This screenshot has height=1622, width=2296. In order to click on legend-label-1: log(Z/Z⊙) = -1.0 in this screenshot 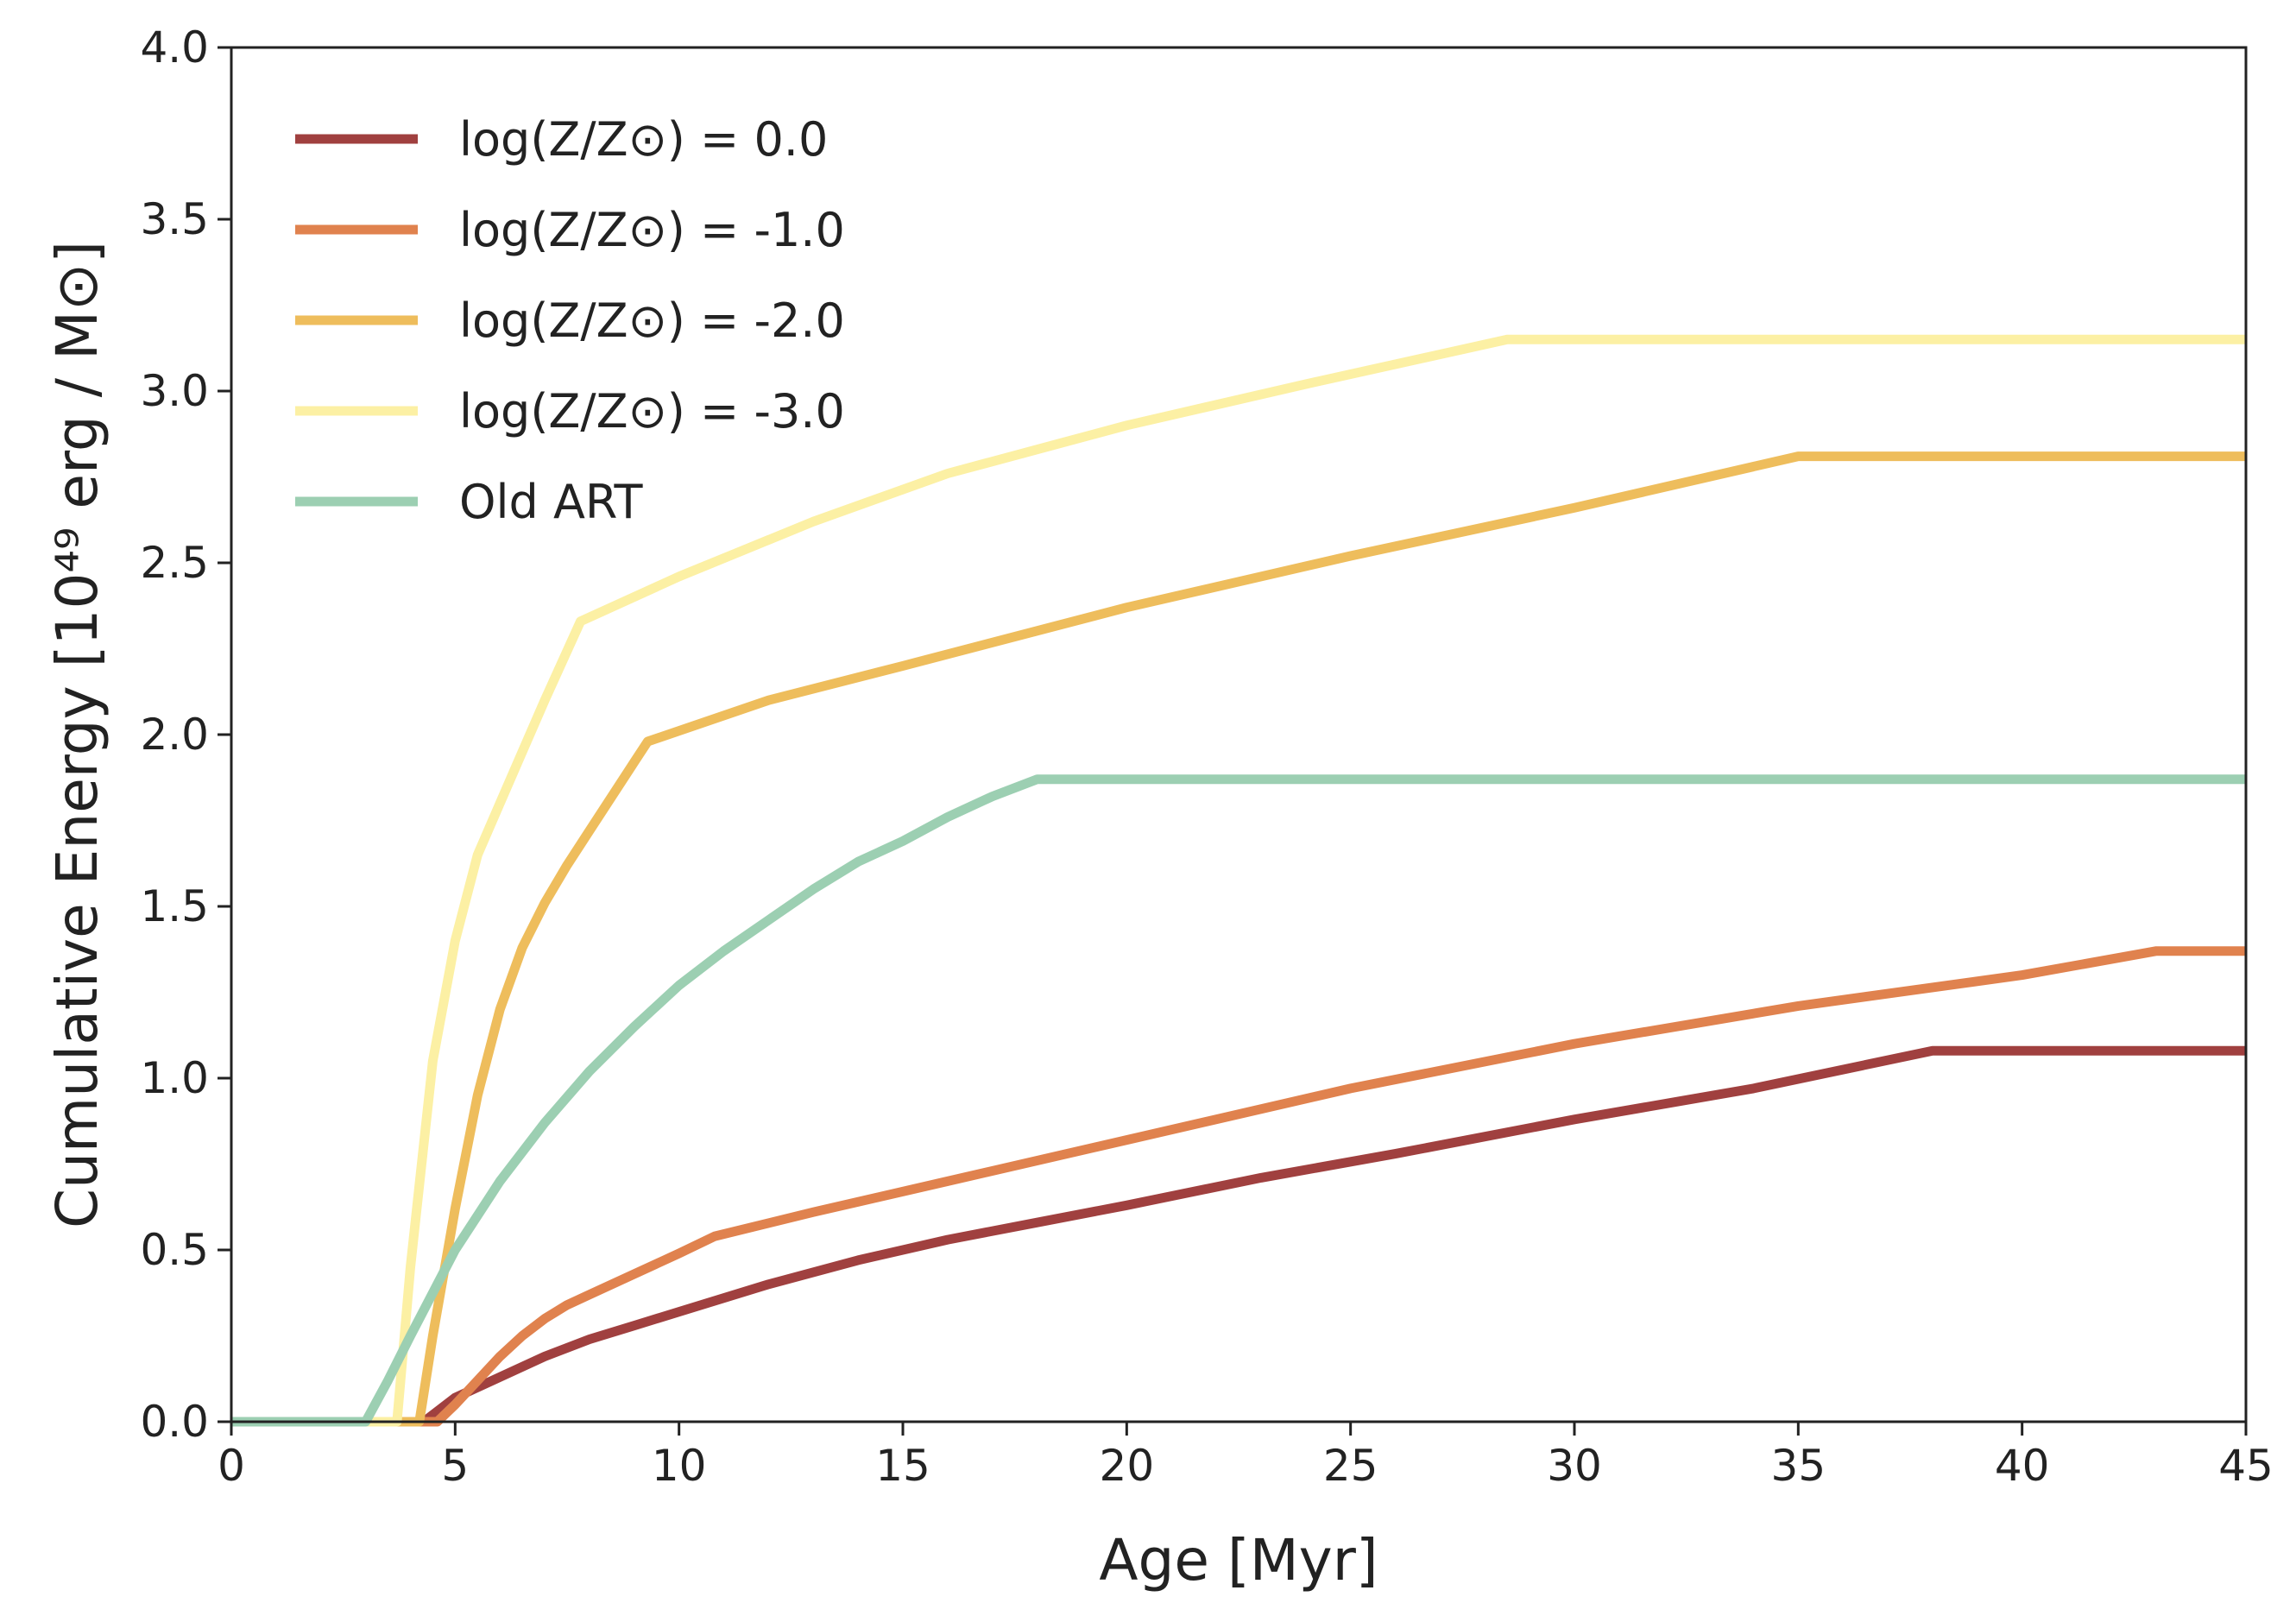, I will do `click(652, 230)`.